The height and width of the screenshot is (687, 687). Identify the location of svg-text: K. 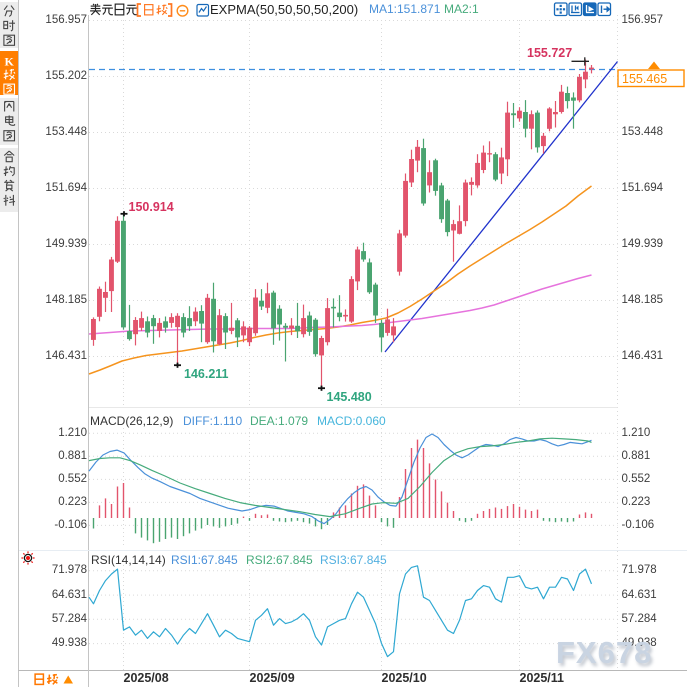
(10, 62).